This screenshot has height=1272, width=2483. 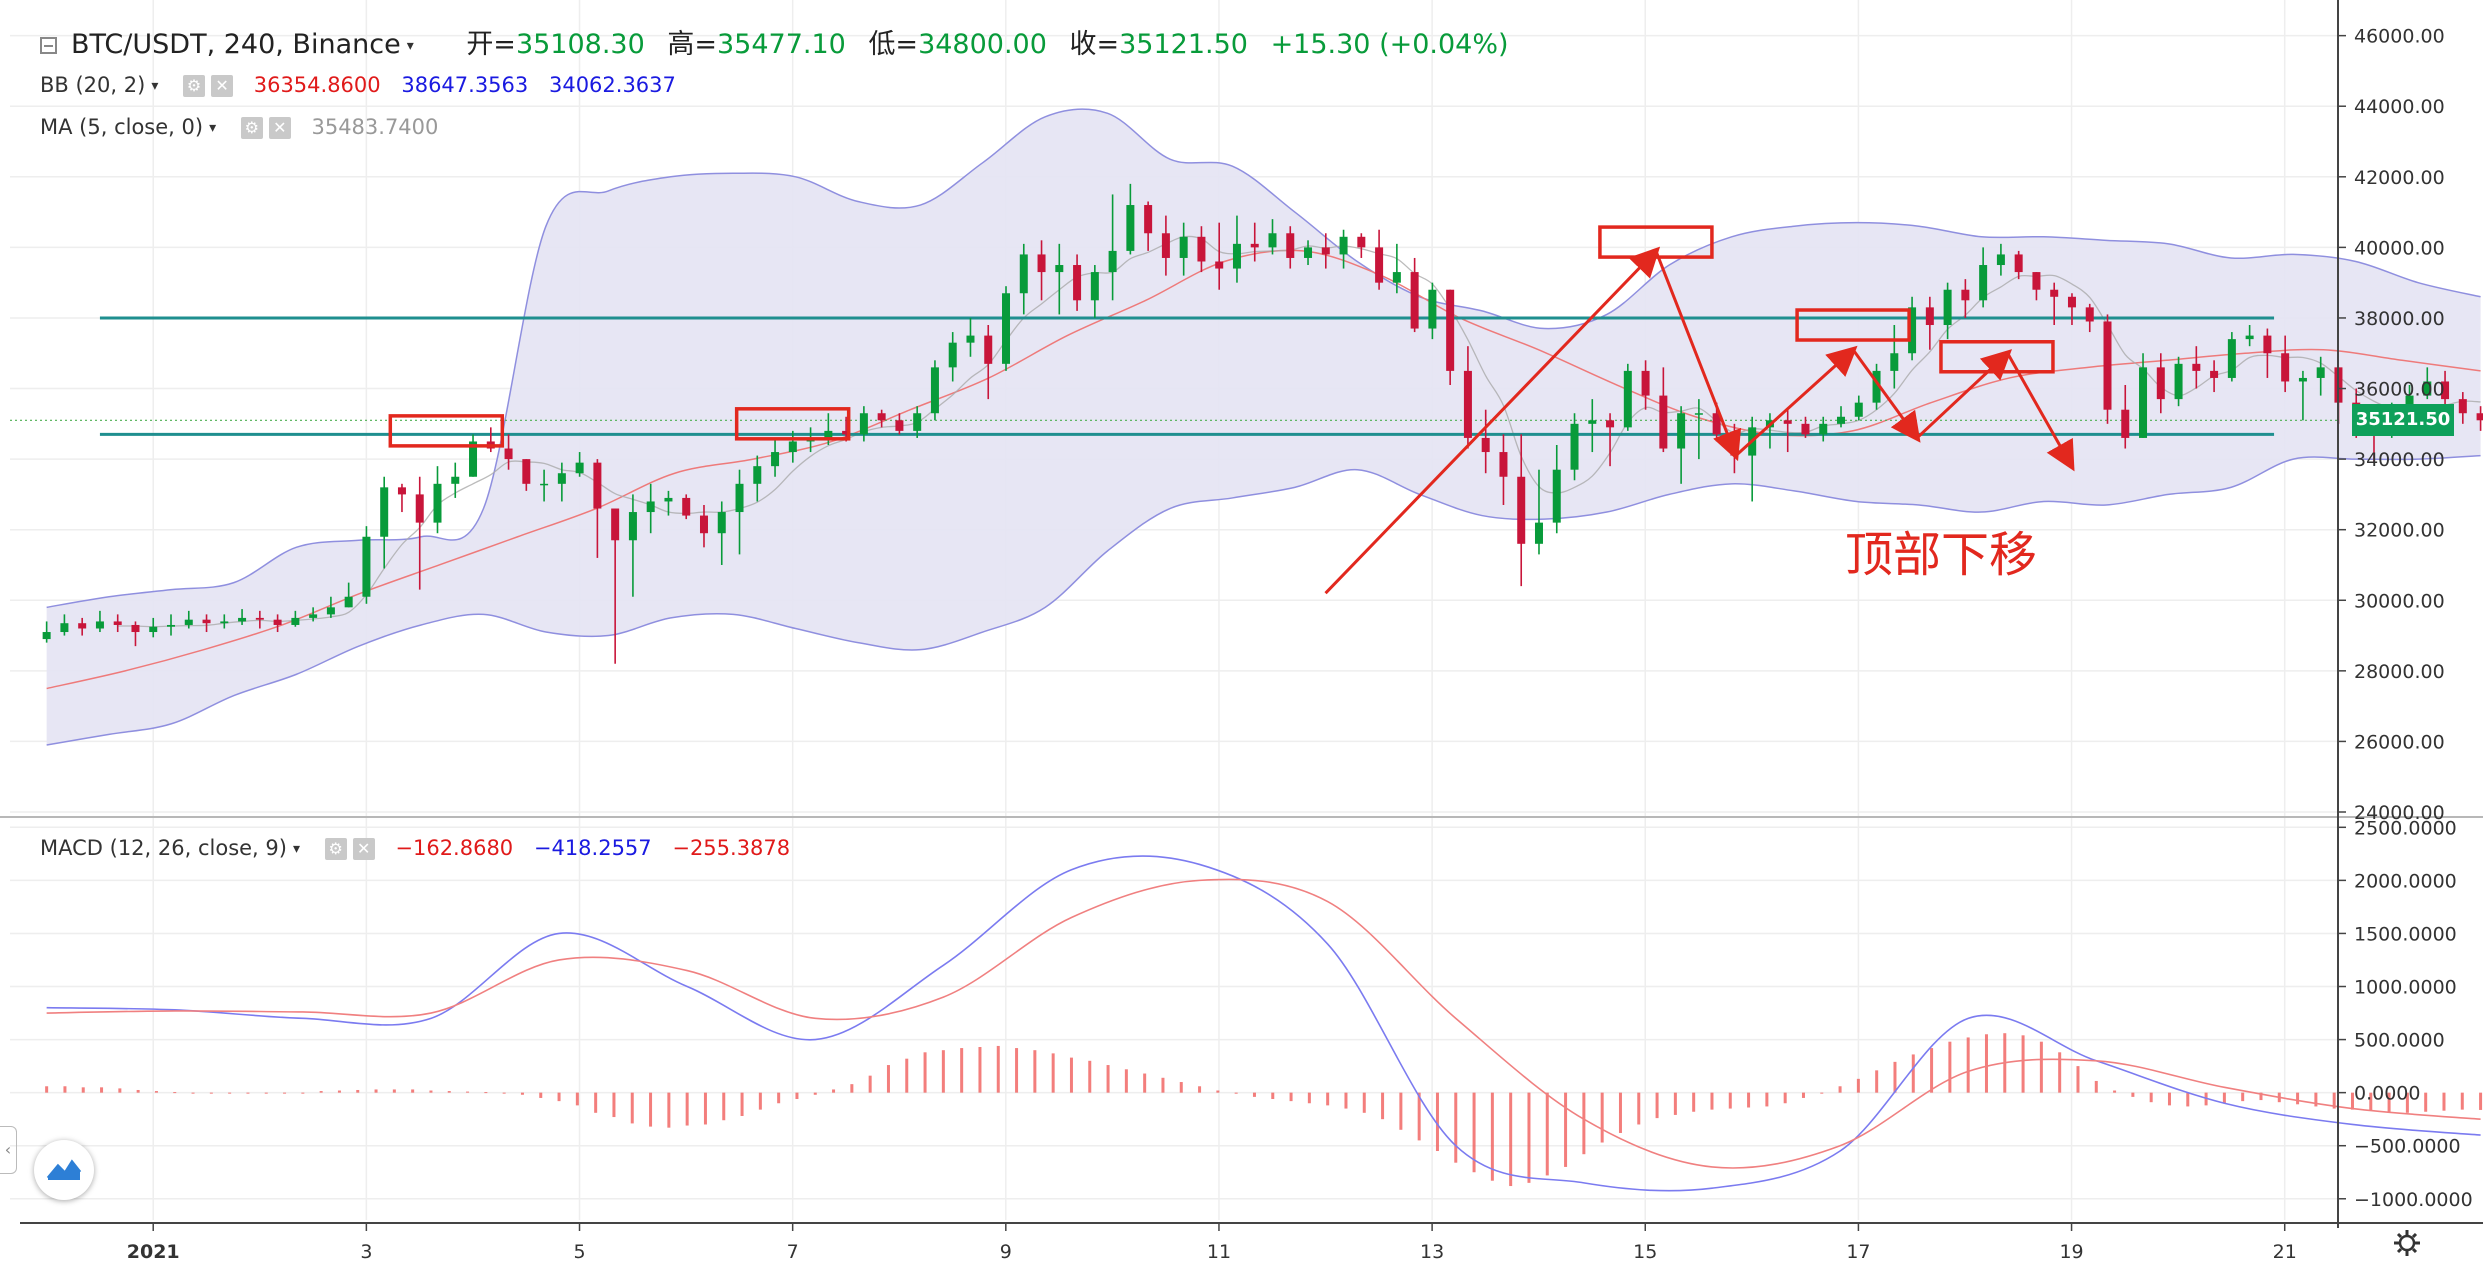 What do you see at coordinates (2399, 248) in the screenshot?
I see `price-tick-label: 40000.00` at bounding box center [2399, 248].